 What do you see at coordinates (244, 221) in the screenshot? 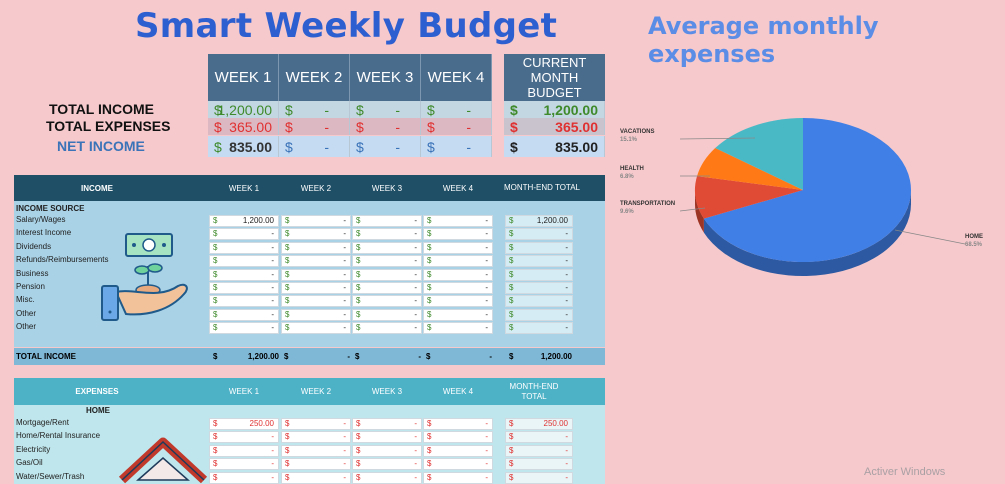
I see `income-cell: $1,200.00` at bounding box center [244, 221].